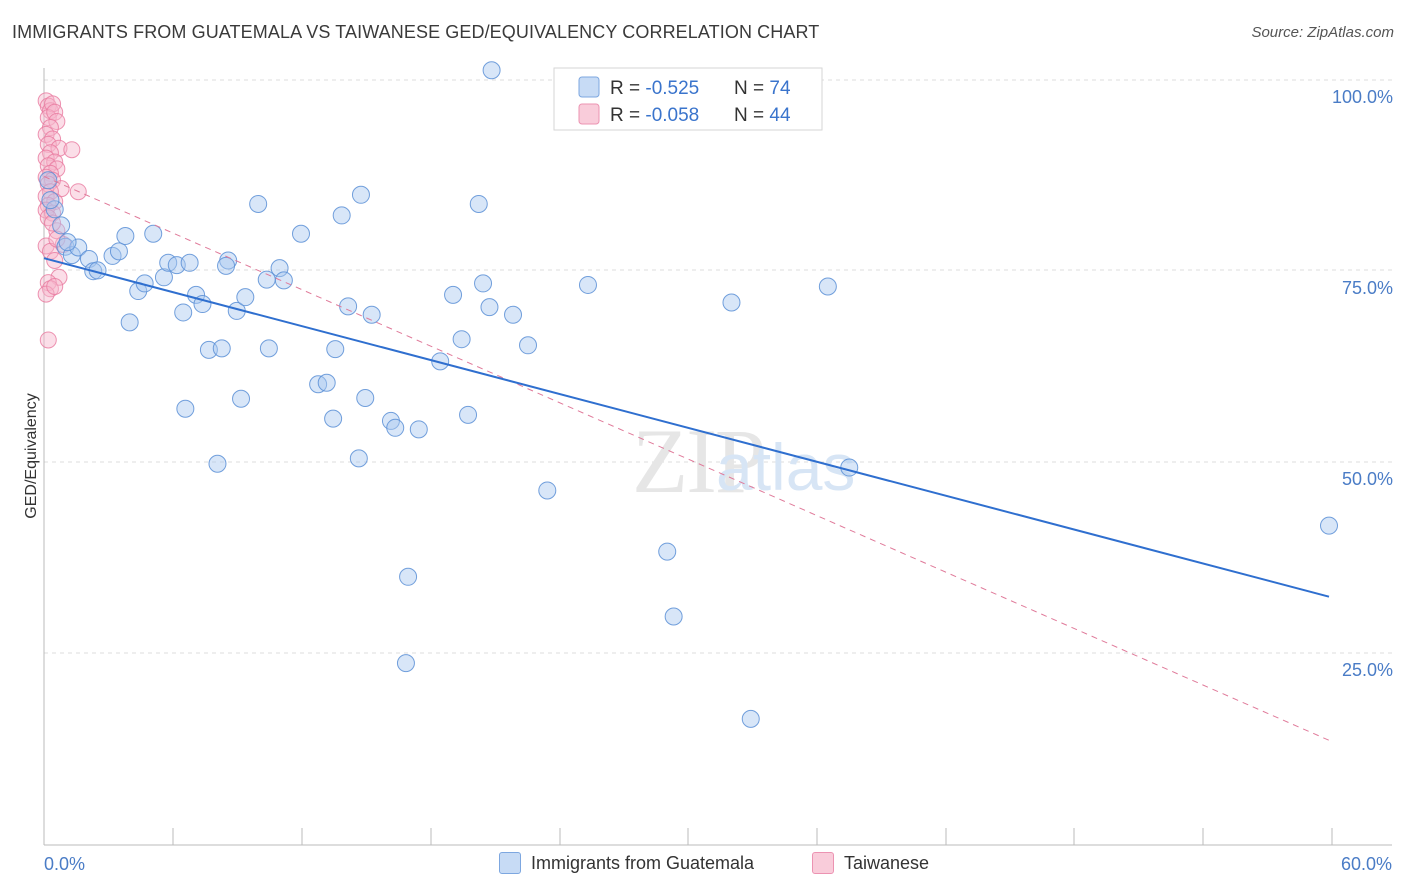  What do you see at coordinates (698, 461) in the screenshot?
I see `watermark-zip: ZIP` at bounding box center [698, 461].